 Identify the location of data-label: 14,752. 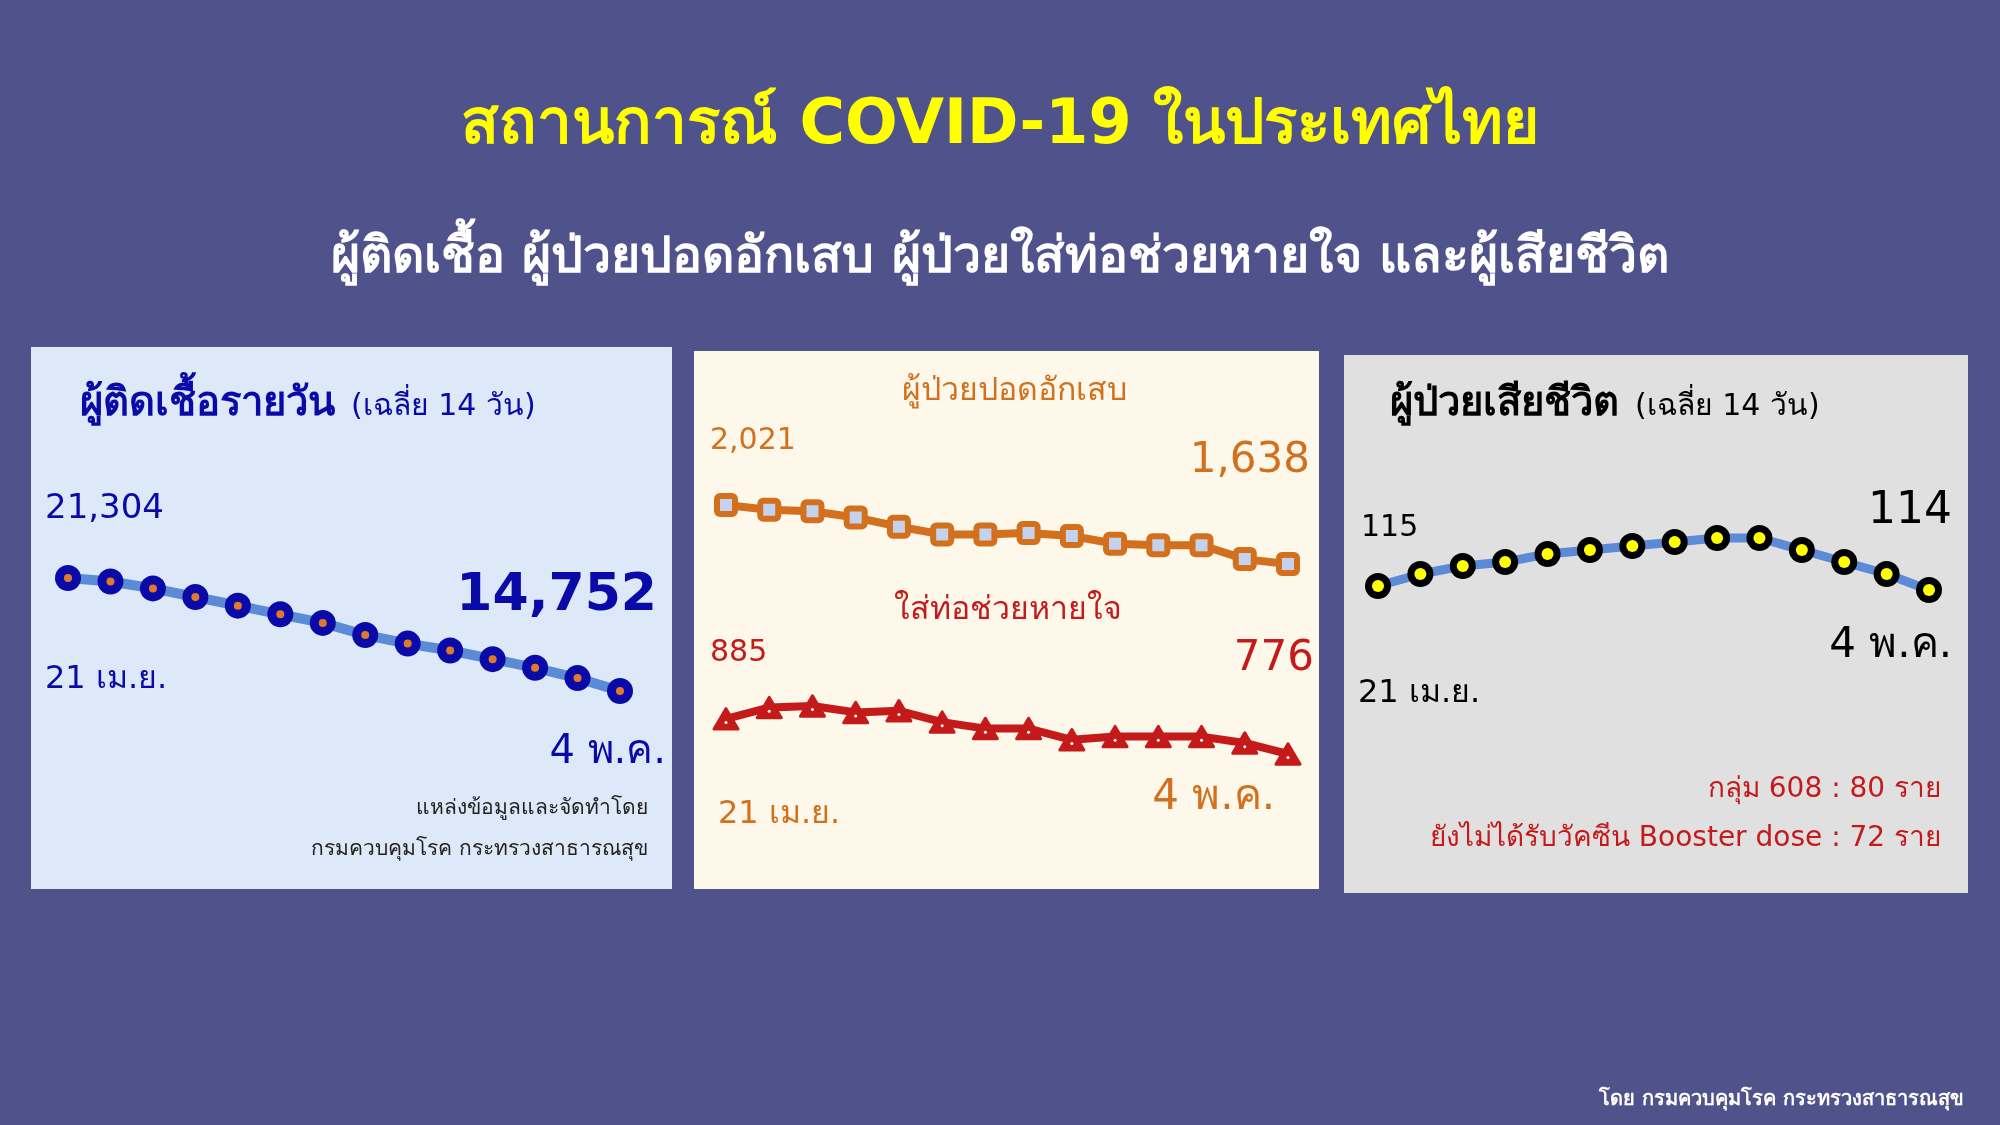
(556, 592).